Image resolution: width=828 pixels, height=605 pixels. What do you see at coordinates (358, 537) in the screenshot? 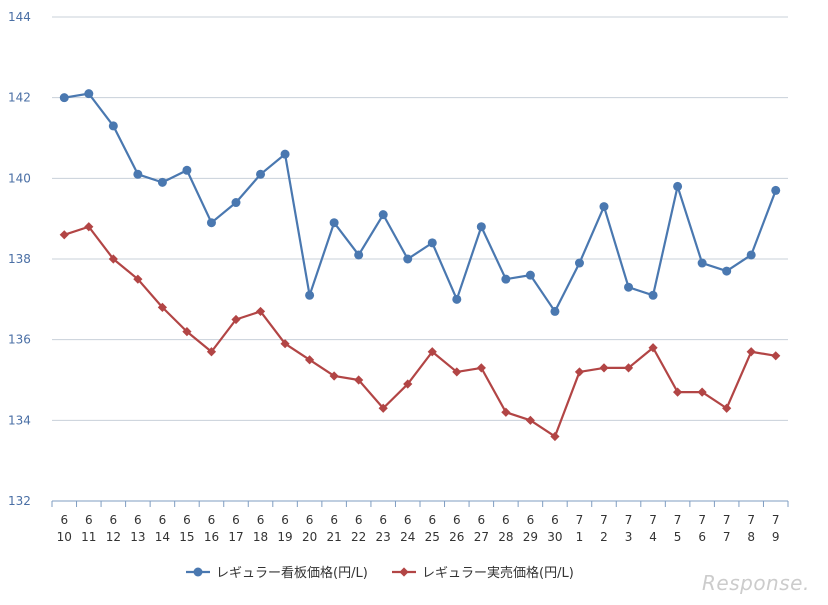
I see `x-tick-day: 22` at bounding box center [358, 537].